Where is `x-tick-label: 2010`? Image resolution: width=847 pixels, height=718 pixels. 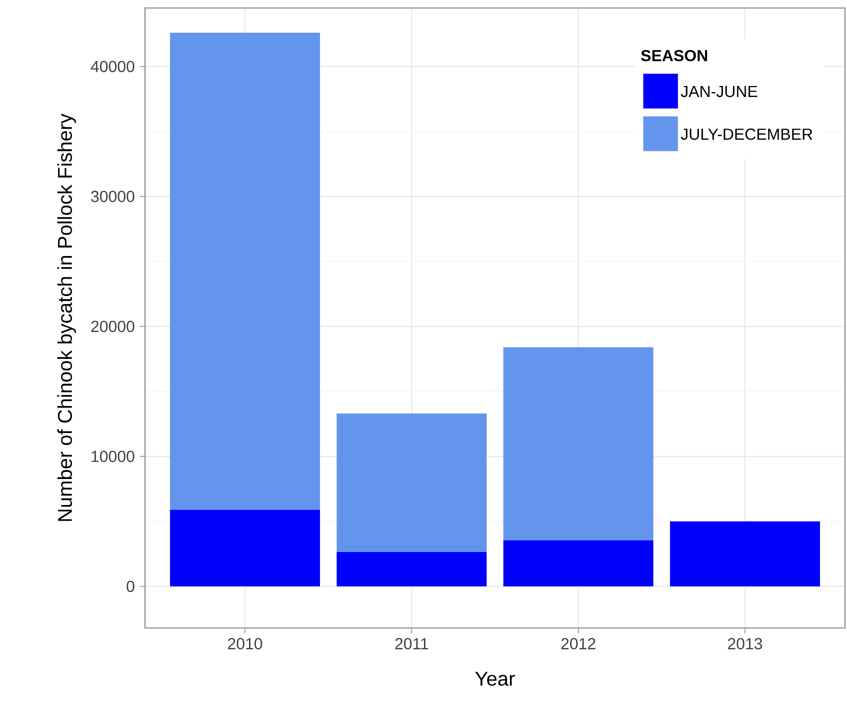 x-tick-label: 2010 is located at coordinates (245, 644).